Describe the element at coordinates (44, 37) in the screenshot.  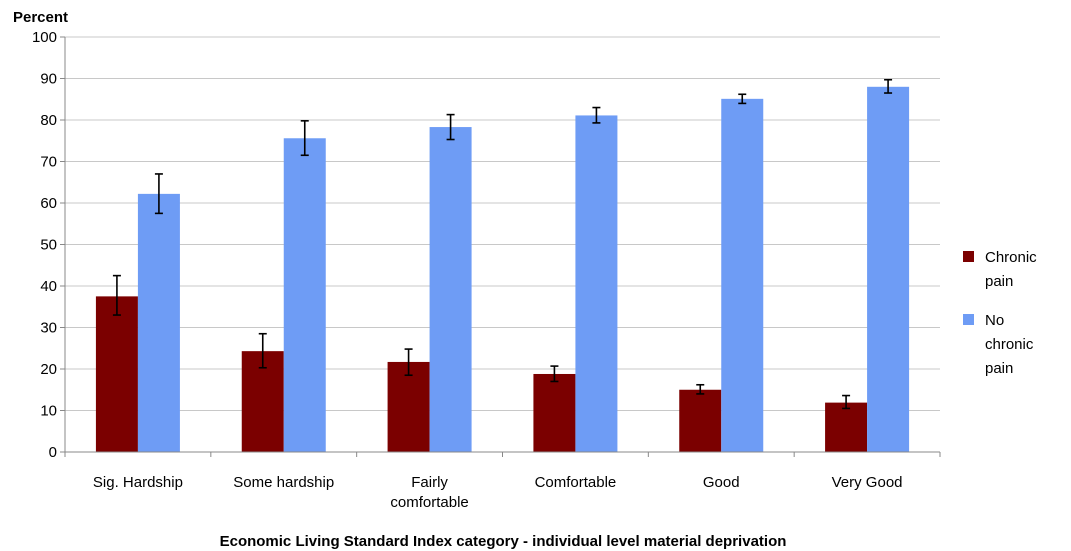
I see `y-tick-label: 100` at that location.